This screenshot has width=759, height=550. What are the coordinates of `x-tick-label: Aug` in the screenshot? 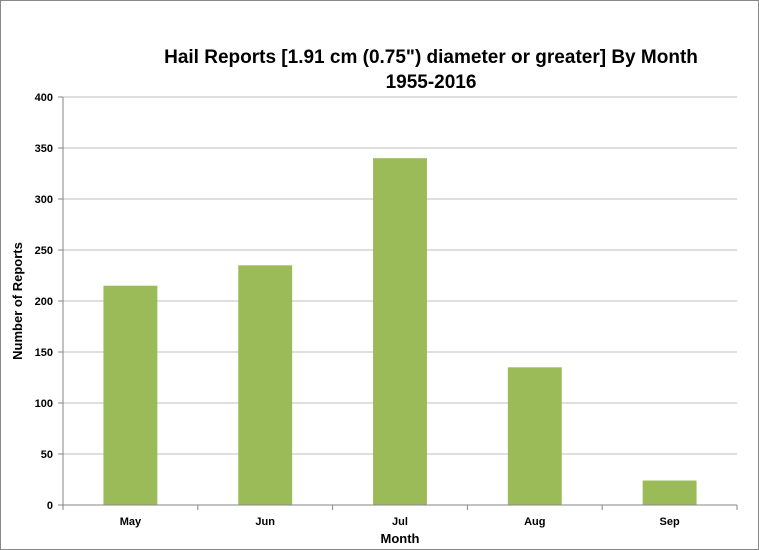 It's located at (534, 522).